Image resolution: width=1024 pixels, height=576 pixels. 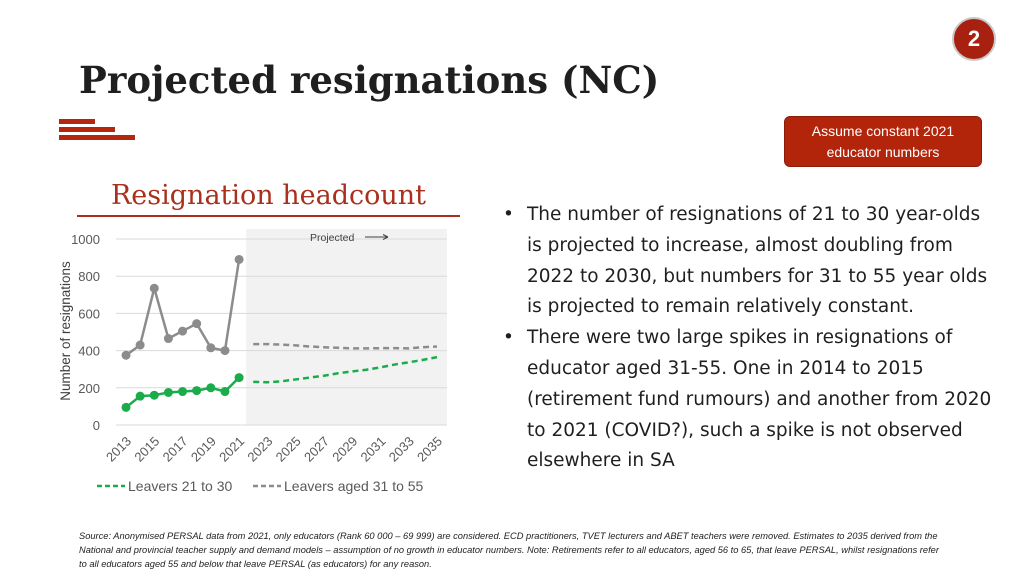 What do you see at coordinates (883, 151) in the screenshot?
I see `assumption-callout-line2: educator numbers` at bounding box center [883, 151].